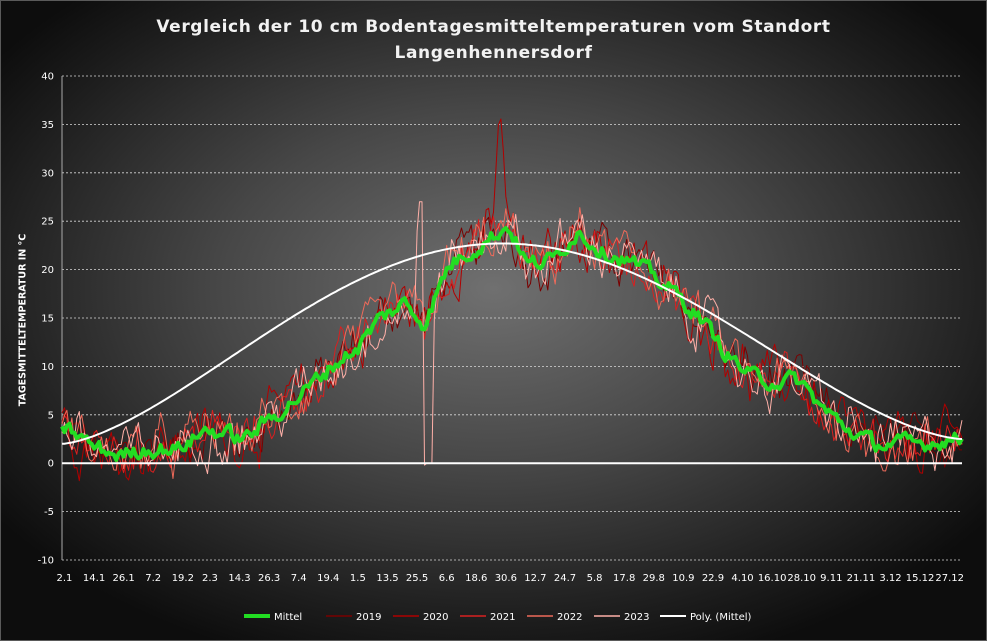 The width and height of the screenshot is (987, 641). Describe the element at coordinates (624, 578) in the screenshot. I see `x-tick-label: 17.8` at that location.